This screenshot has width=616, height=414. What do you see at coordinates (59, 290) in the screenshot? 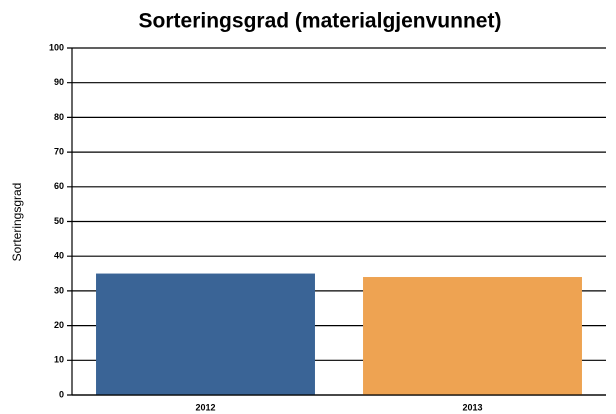
I see `y-tick-label: 30` at bounding box center [59, 290].